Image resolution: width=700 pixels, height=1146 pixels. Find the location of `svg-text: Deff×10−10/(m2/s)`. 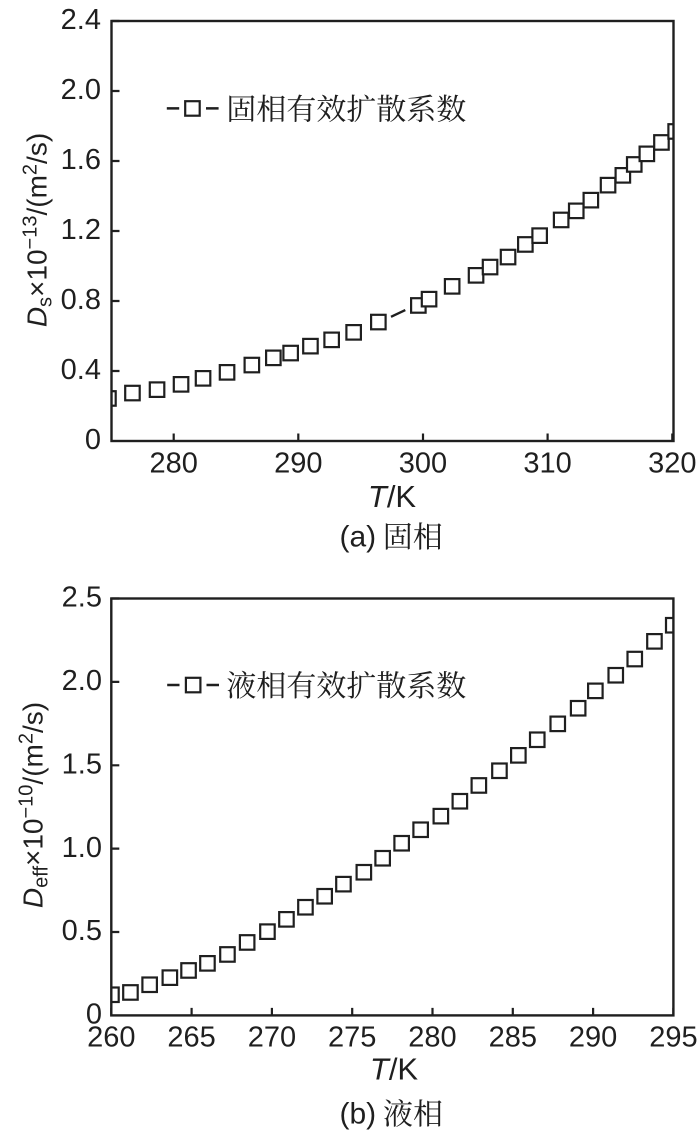

svg-text: Deff×10−10/(m2/s) is located at coordinates (34, 805).